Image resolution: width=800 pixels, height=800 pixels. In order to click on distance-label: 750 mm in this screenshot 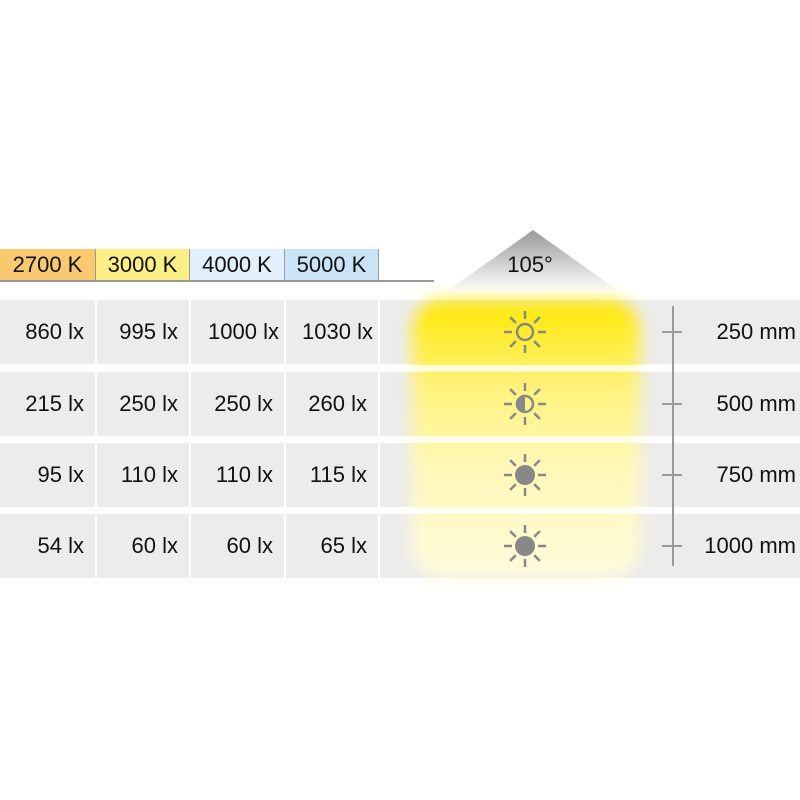, I will do `click(756, 474)`.